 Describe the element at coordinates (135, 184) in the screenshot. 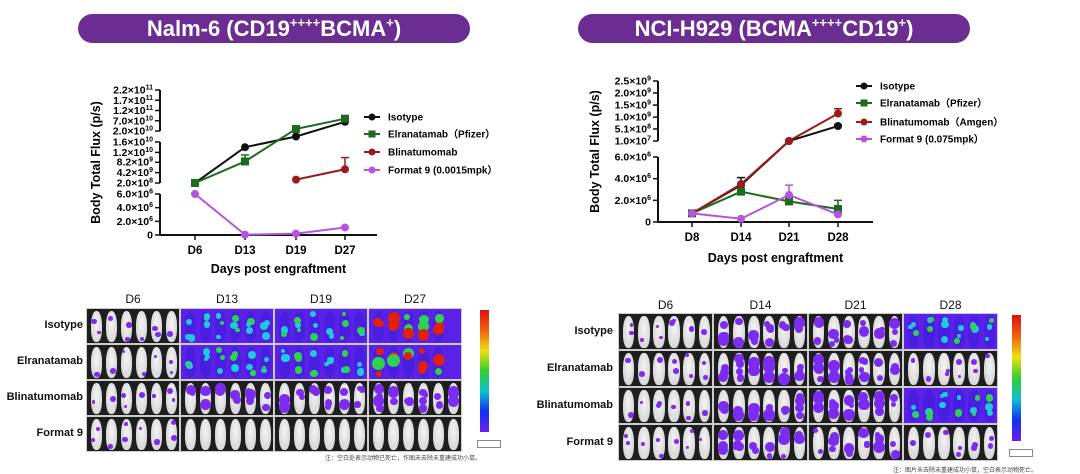

I see `y-tick-label: 2.0×108` at that location.